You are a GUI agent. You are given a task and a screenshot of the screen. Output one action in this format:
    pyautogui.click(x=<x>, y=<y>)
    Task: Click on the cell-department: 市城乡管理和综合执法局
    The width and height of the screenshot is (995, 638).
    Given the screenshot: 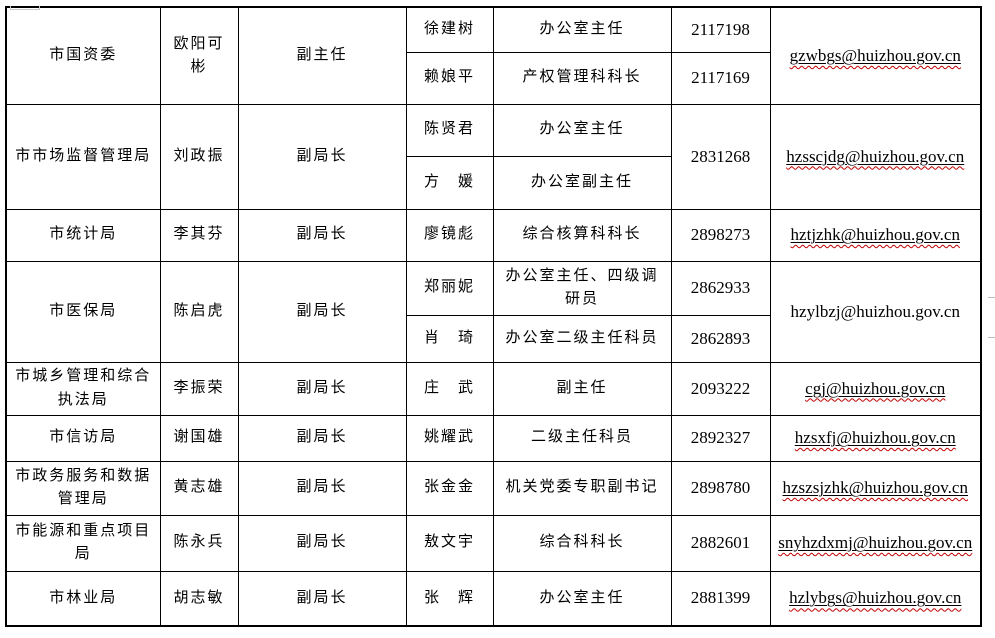 What is the action you would take?
    pyautogui.click(x=83, y=388)
    